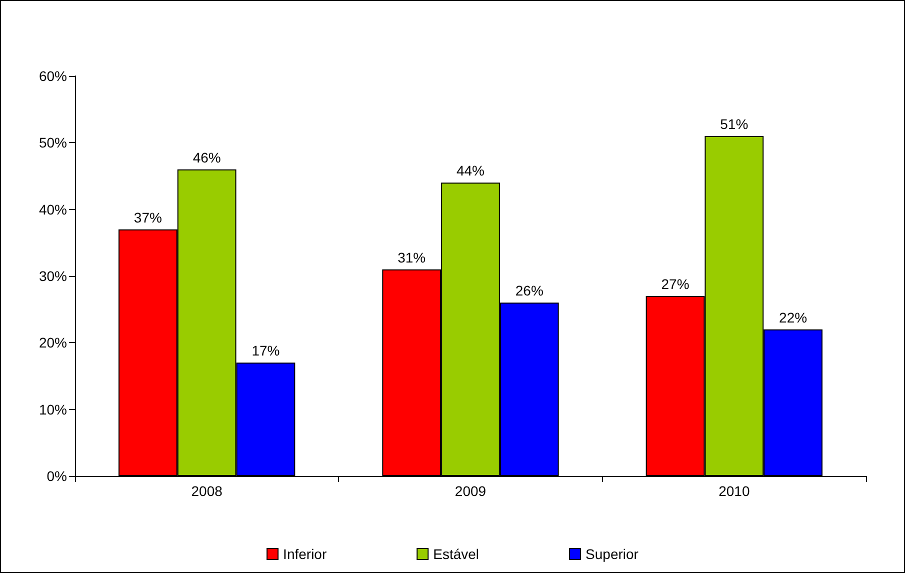  Describe the element at coordinates (52, 409) in the screenshot. I see `y-tick-label: 10%` at that location.